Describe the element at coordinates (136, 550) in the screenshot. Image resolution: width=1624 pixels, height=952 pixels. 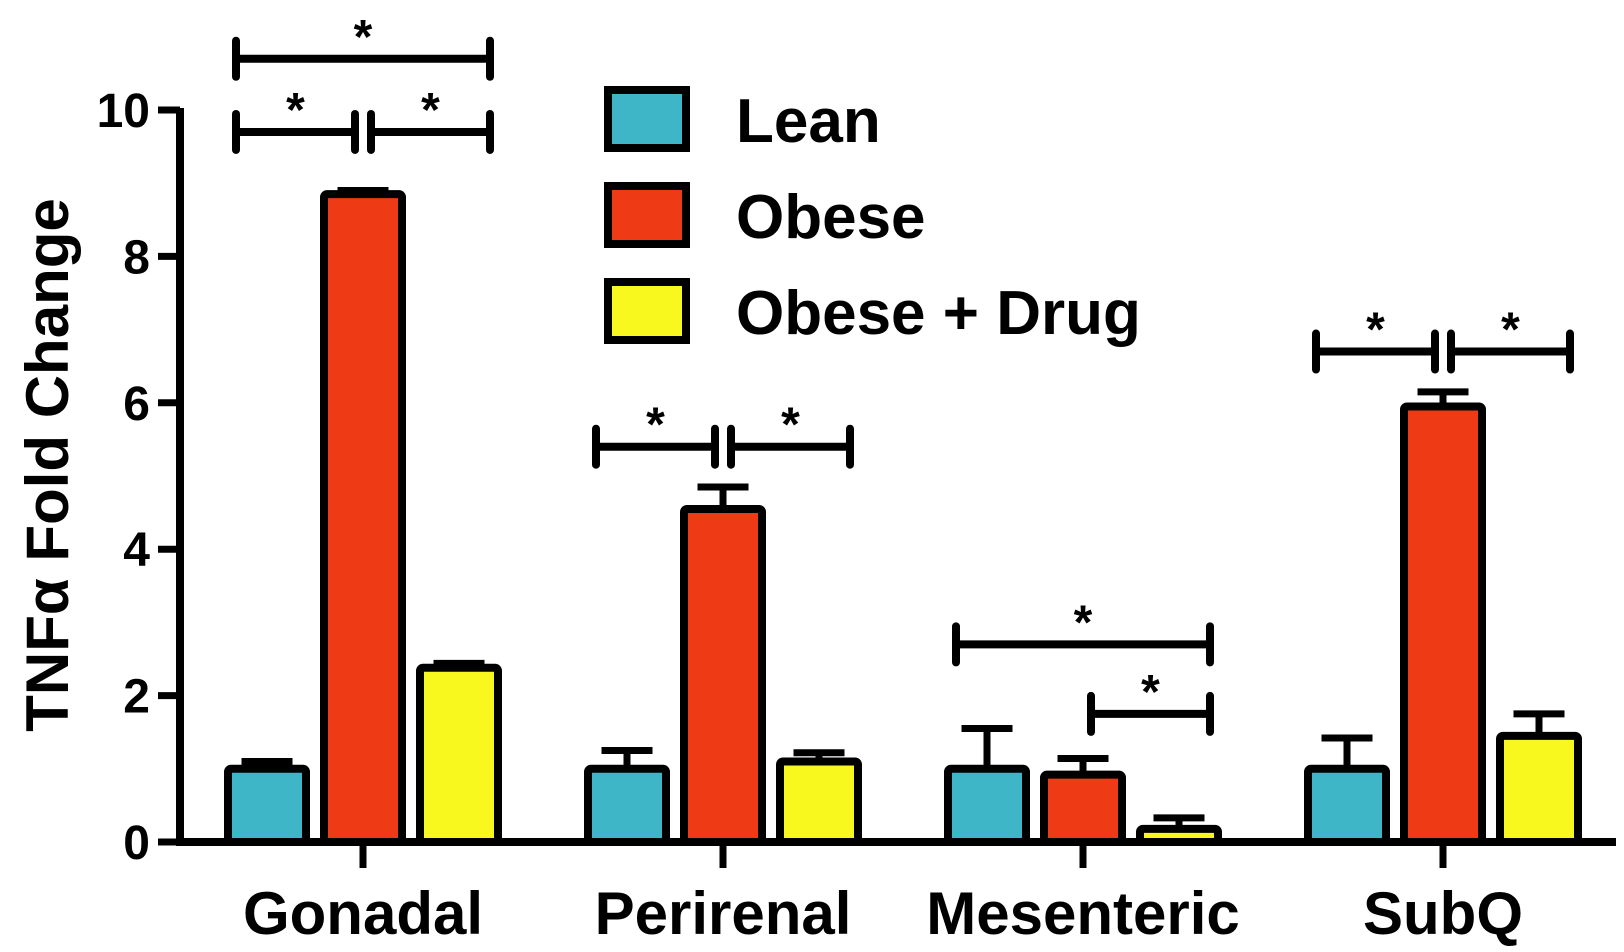
I see `y-tick-label: 4` at that location.